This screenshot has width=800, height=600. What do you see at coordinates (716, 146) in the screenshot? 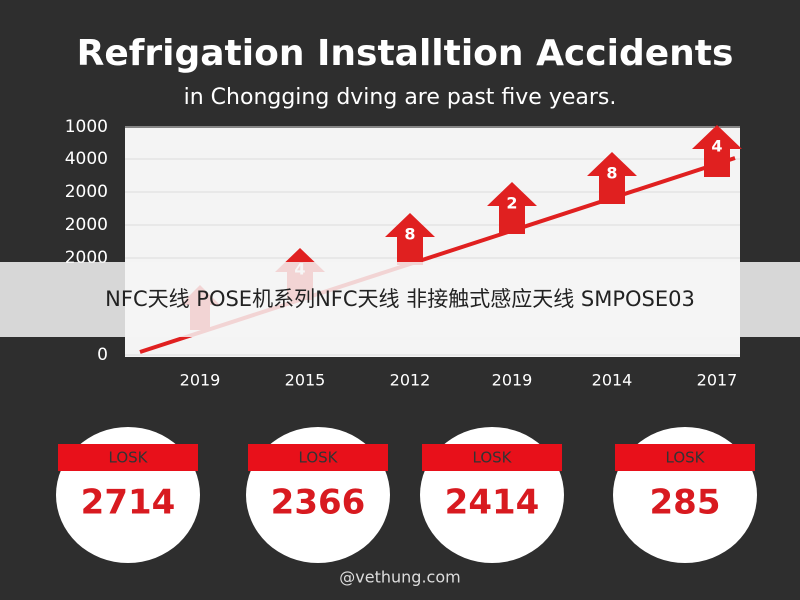
I see `arrow-label: 4` at bounding box center [716, 146].